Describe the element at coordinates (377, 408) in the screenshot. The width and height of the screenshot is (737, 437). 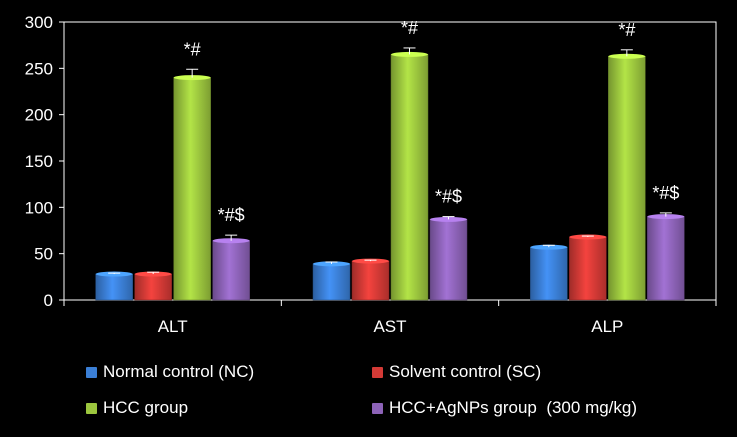
I see `legend-swatch-hcc-agnps` at that location.